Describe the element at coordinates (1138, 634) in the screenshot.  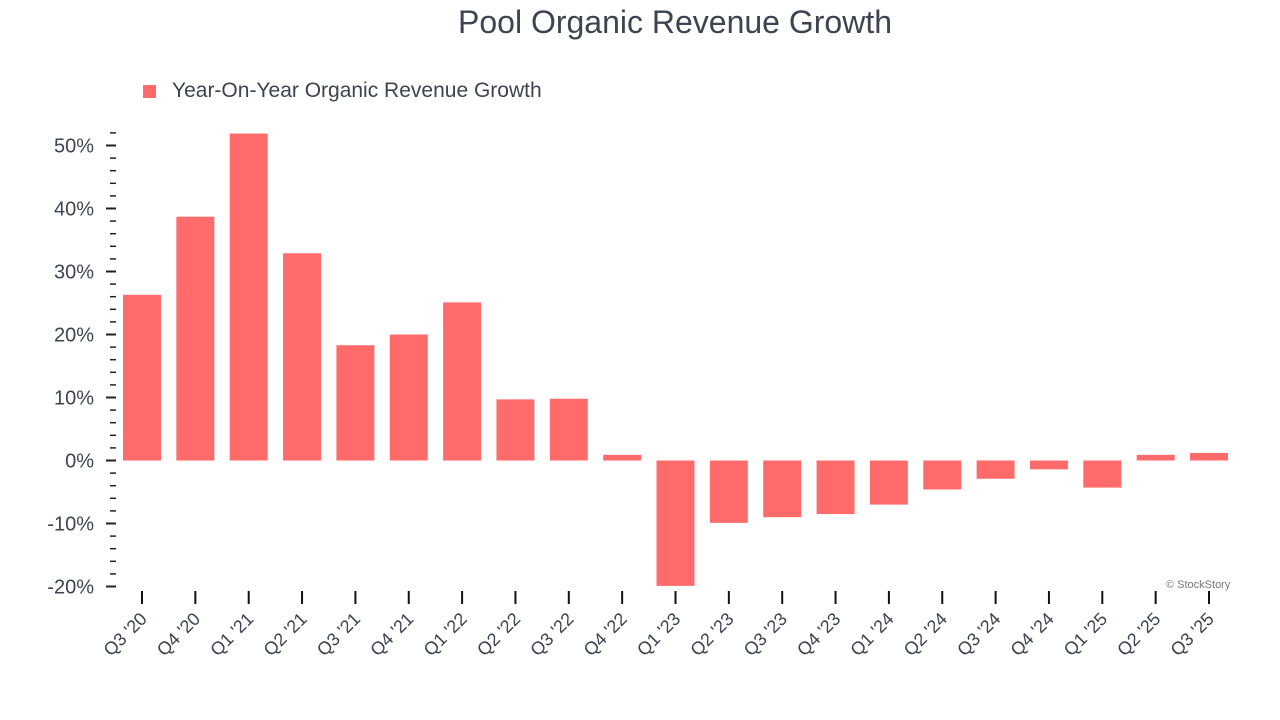
I see `x-tick-label: Q2 '25` at that location.